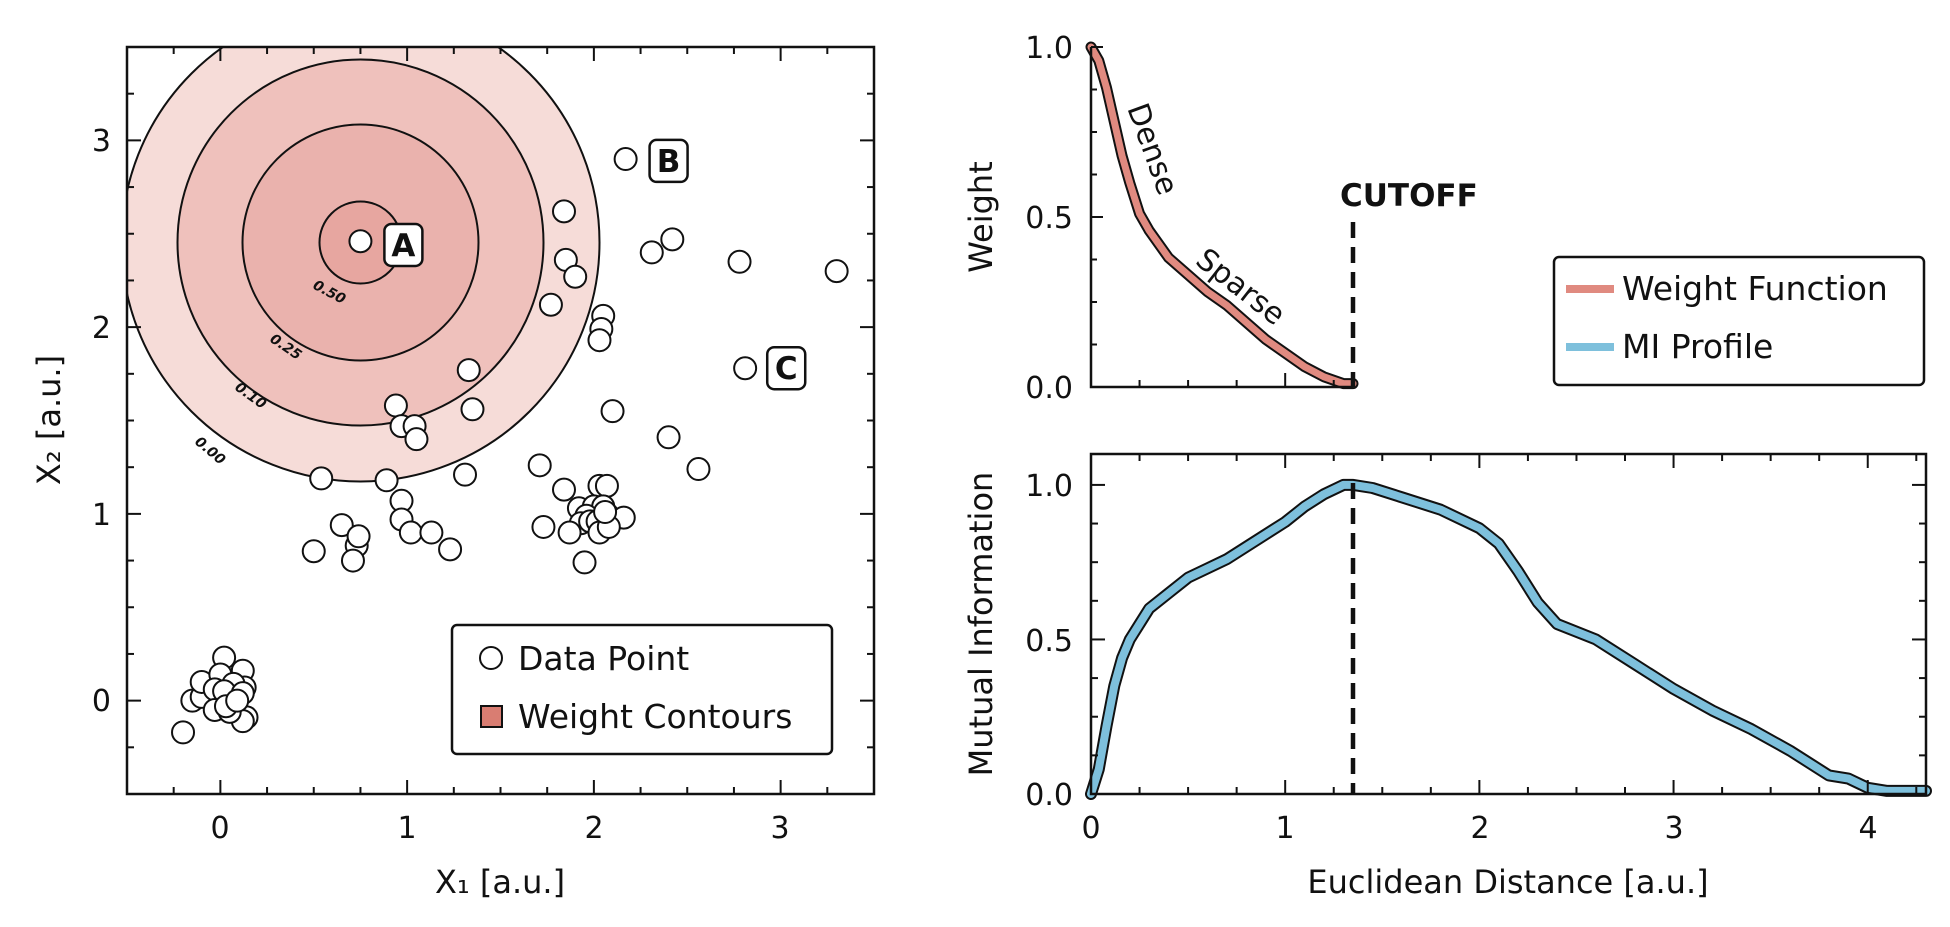 Image resolution: width=1950 pixels, height=927 pixels. What do you see at coordinates (491, 658) in the screenshot?
I see `legend-marker-data-point` at bounding box center [491, 658].